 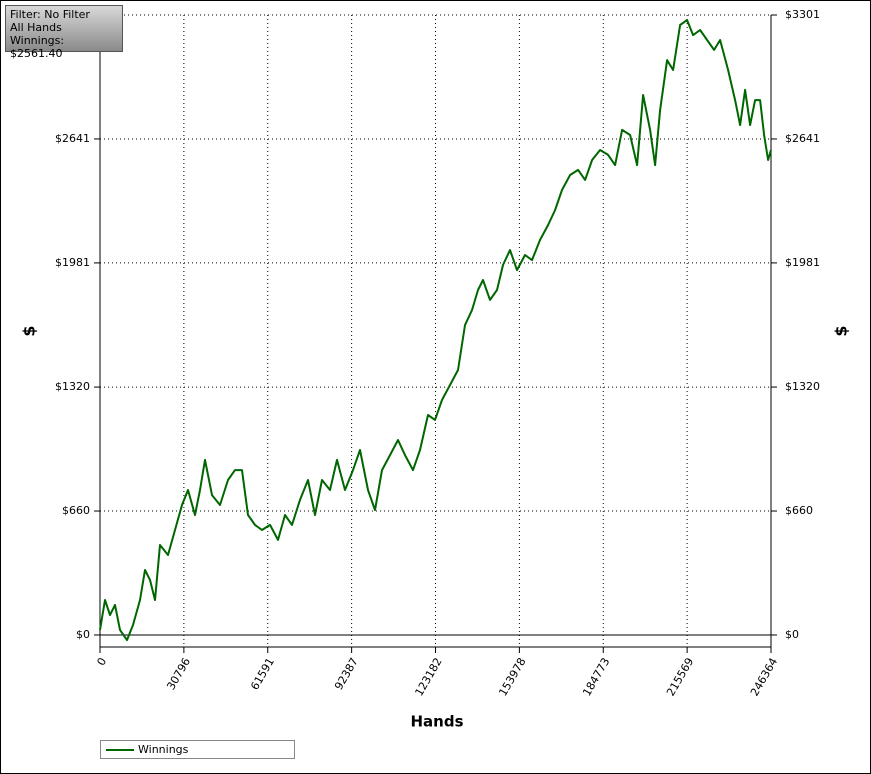 What do you see at coordinates (72, 262) in the screenshot?
I see `y-tick-label: $1981` at bounding box center [72, 262].